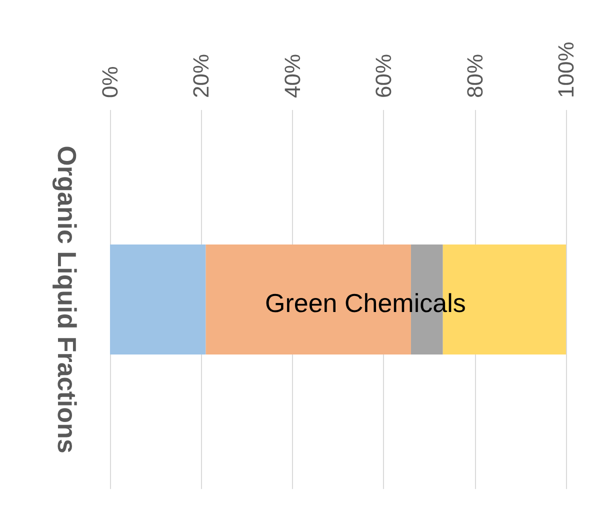  Describe the element at coordinates (365, 303) in the screenshot. I see `annotation: Green Chemicals` at that location.